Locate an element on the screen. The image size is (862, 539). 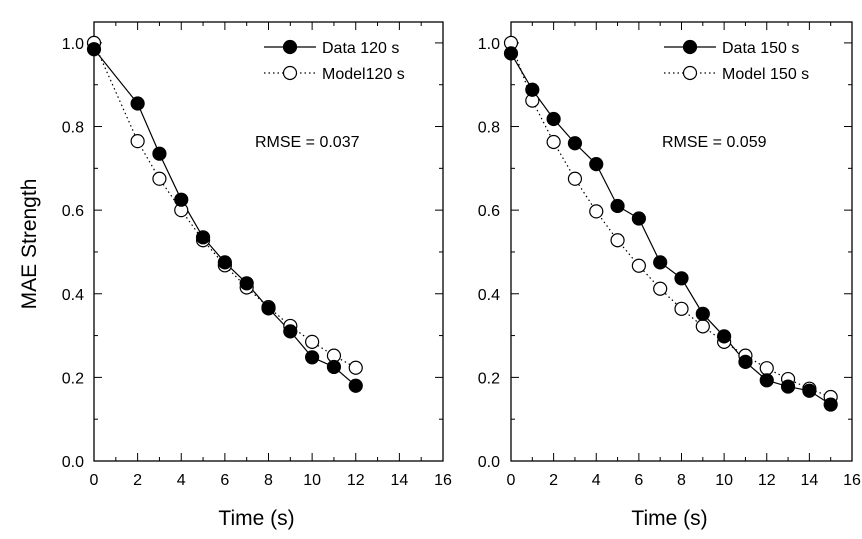
rmse-annotation: RMSE = 0.059 is located at coordinates (714, 142).